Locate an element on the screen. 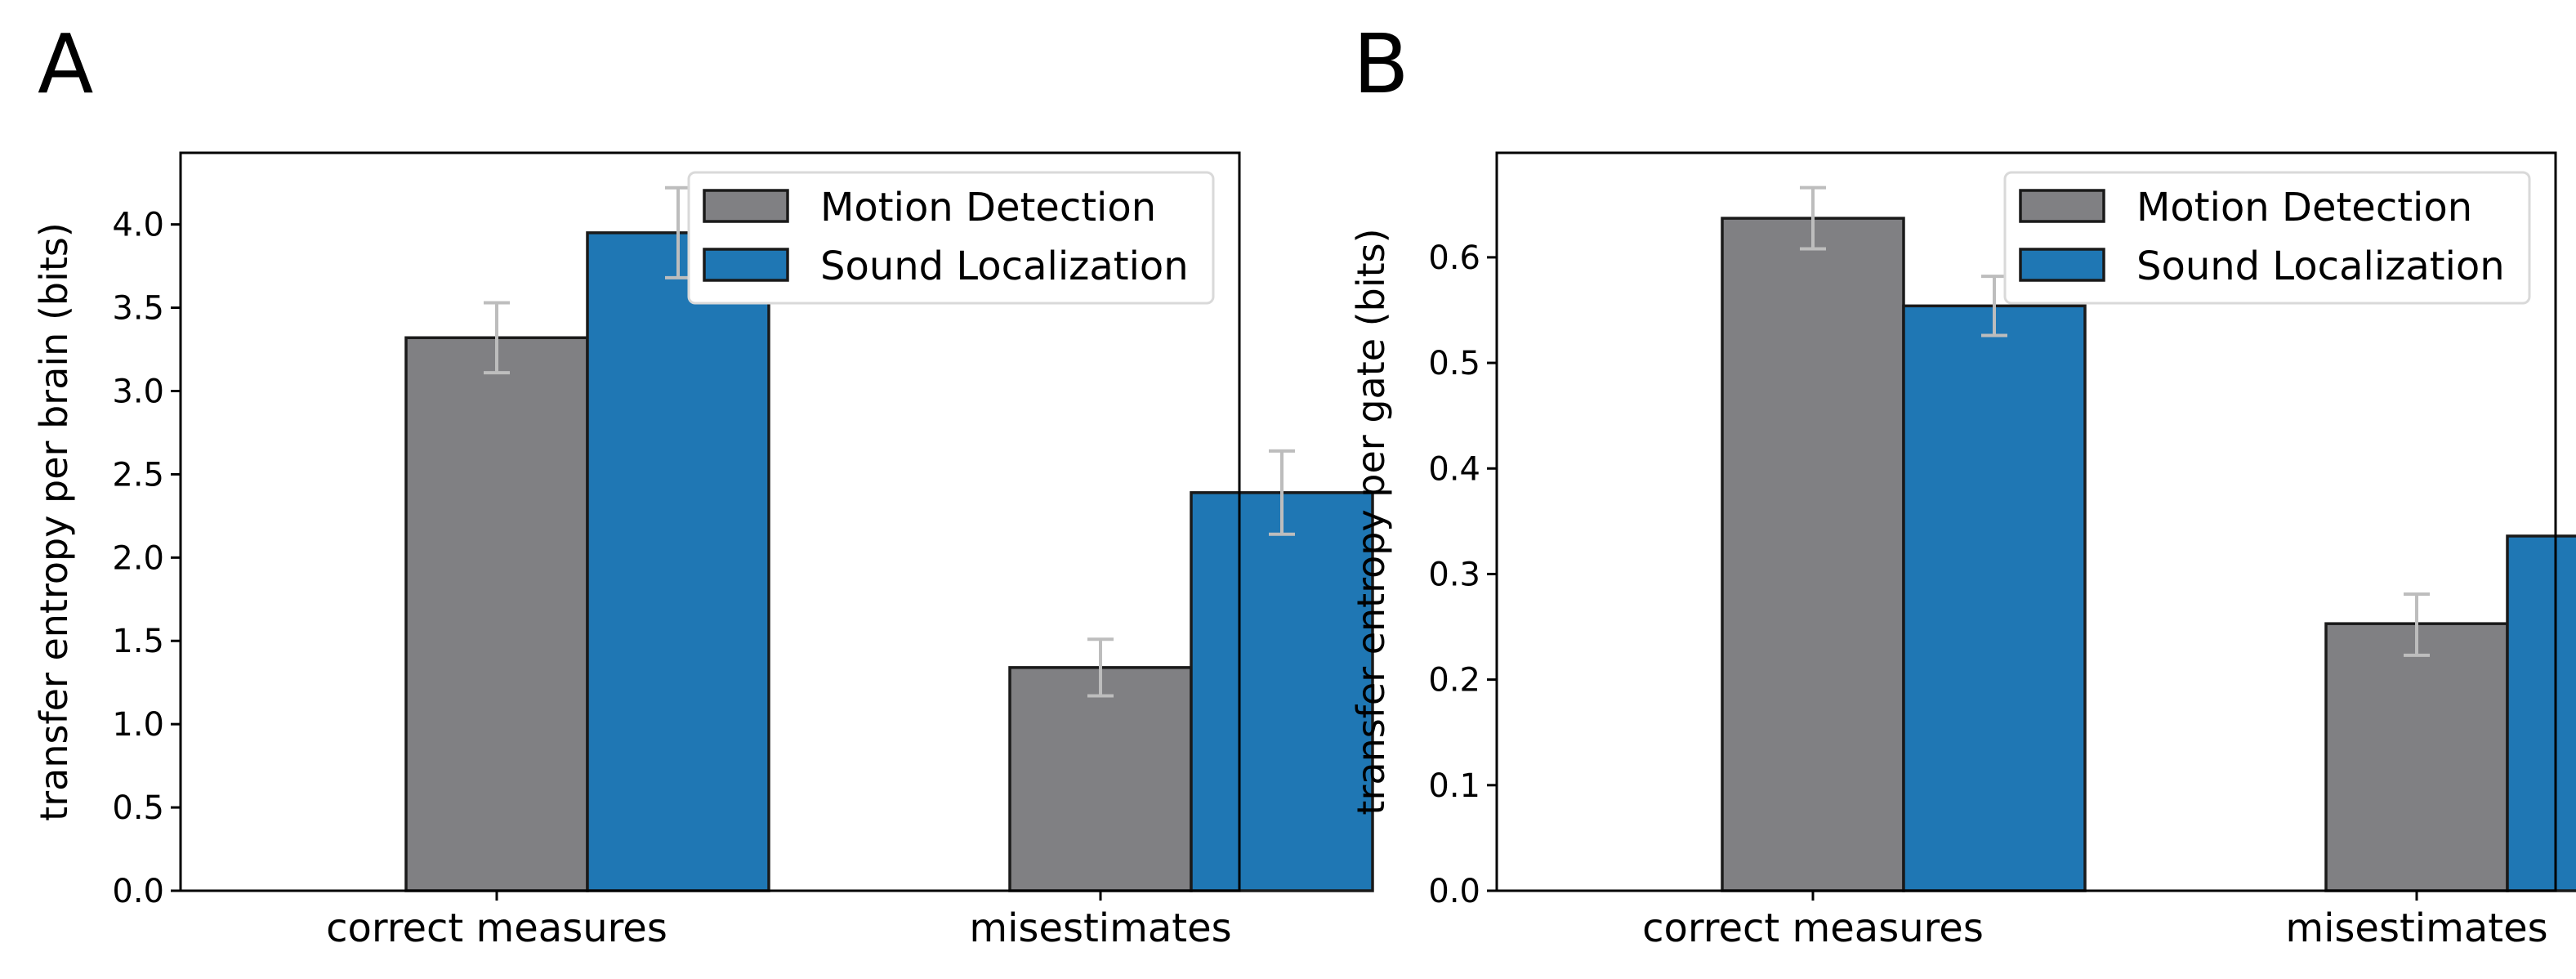 The image size is (2576, 979). y-tick-label: 0.1 is located at coordinates (1454, 786).